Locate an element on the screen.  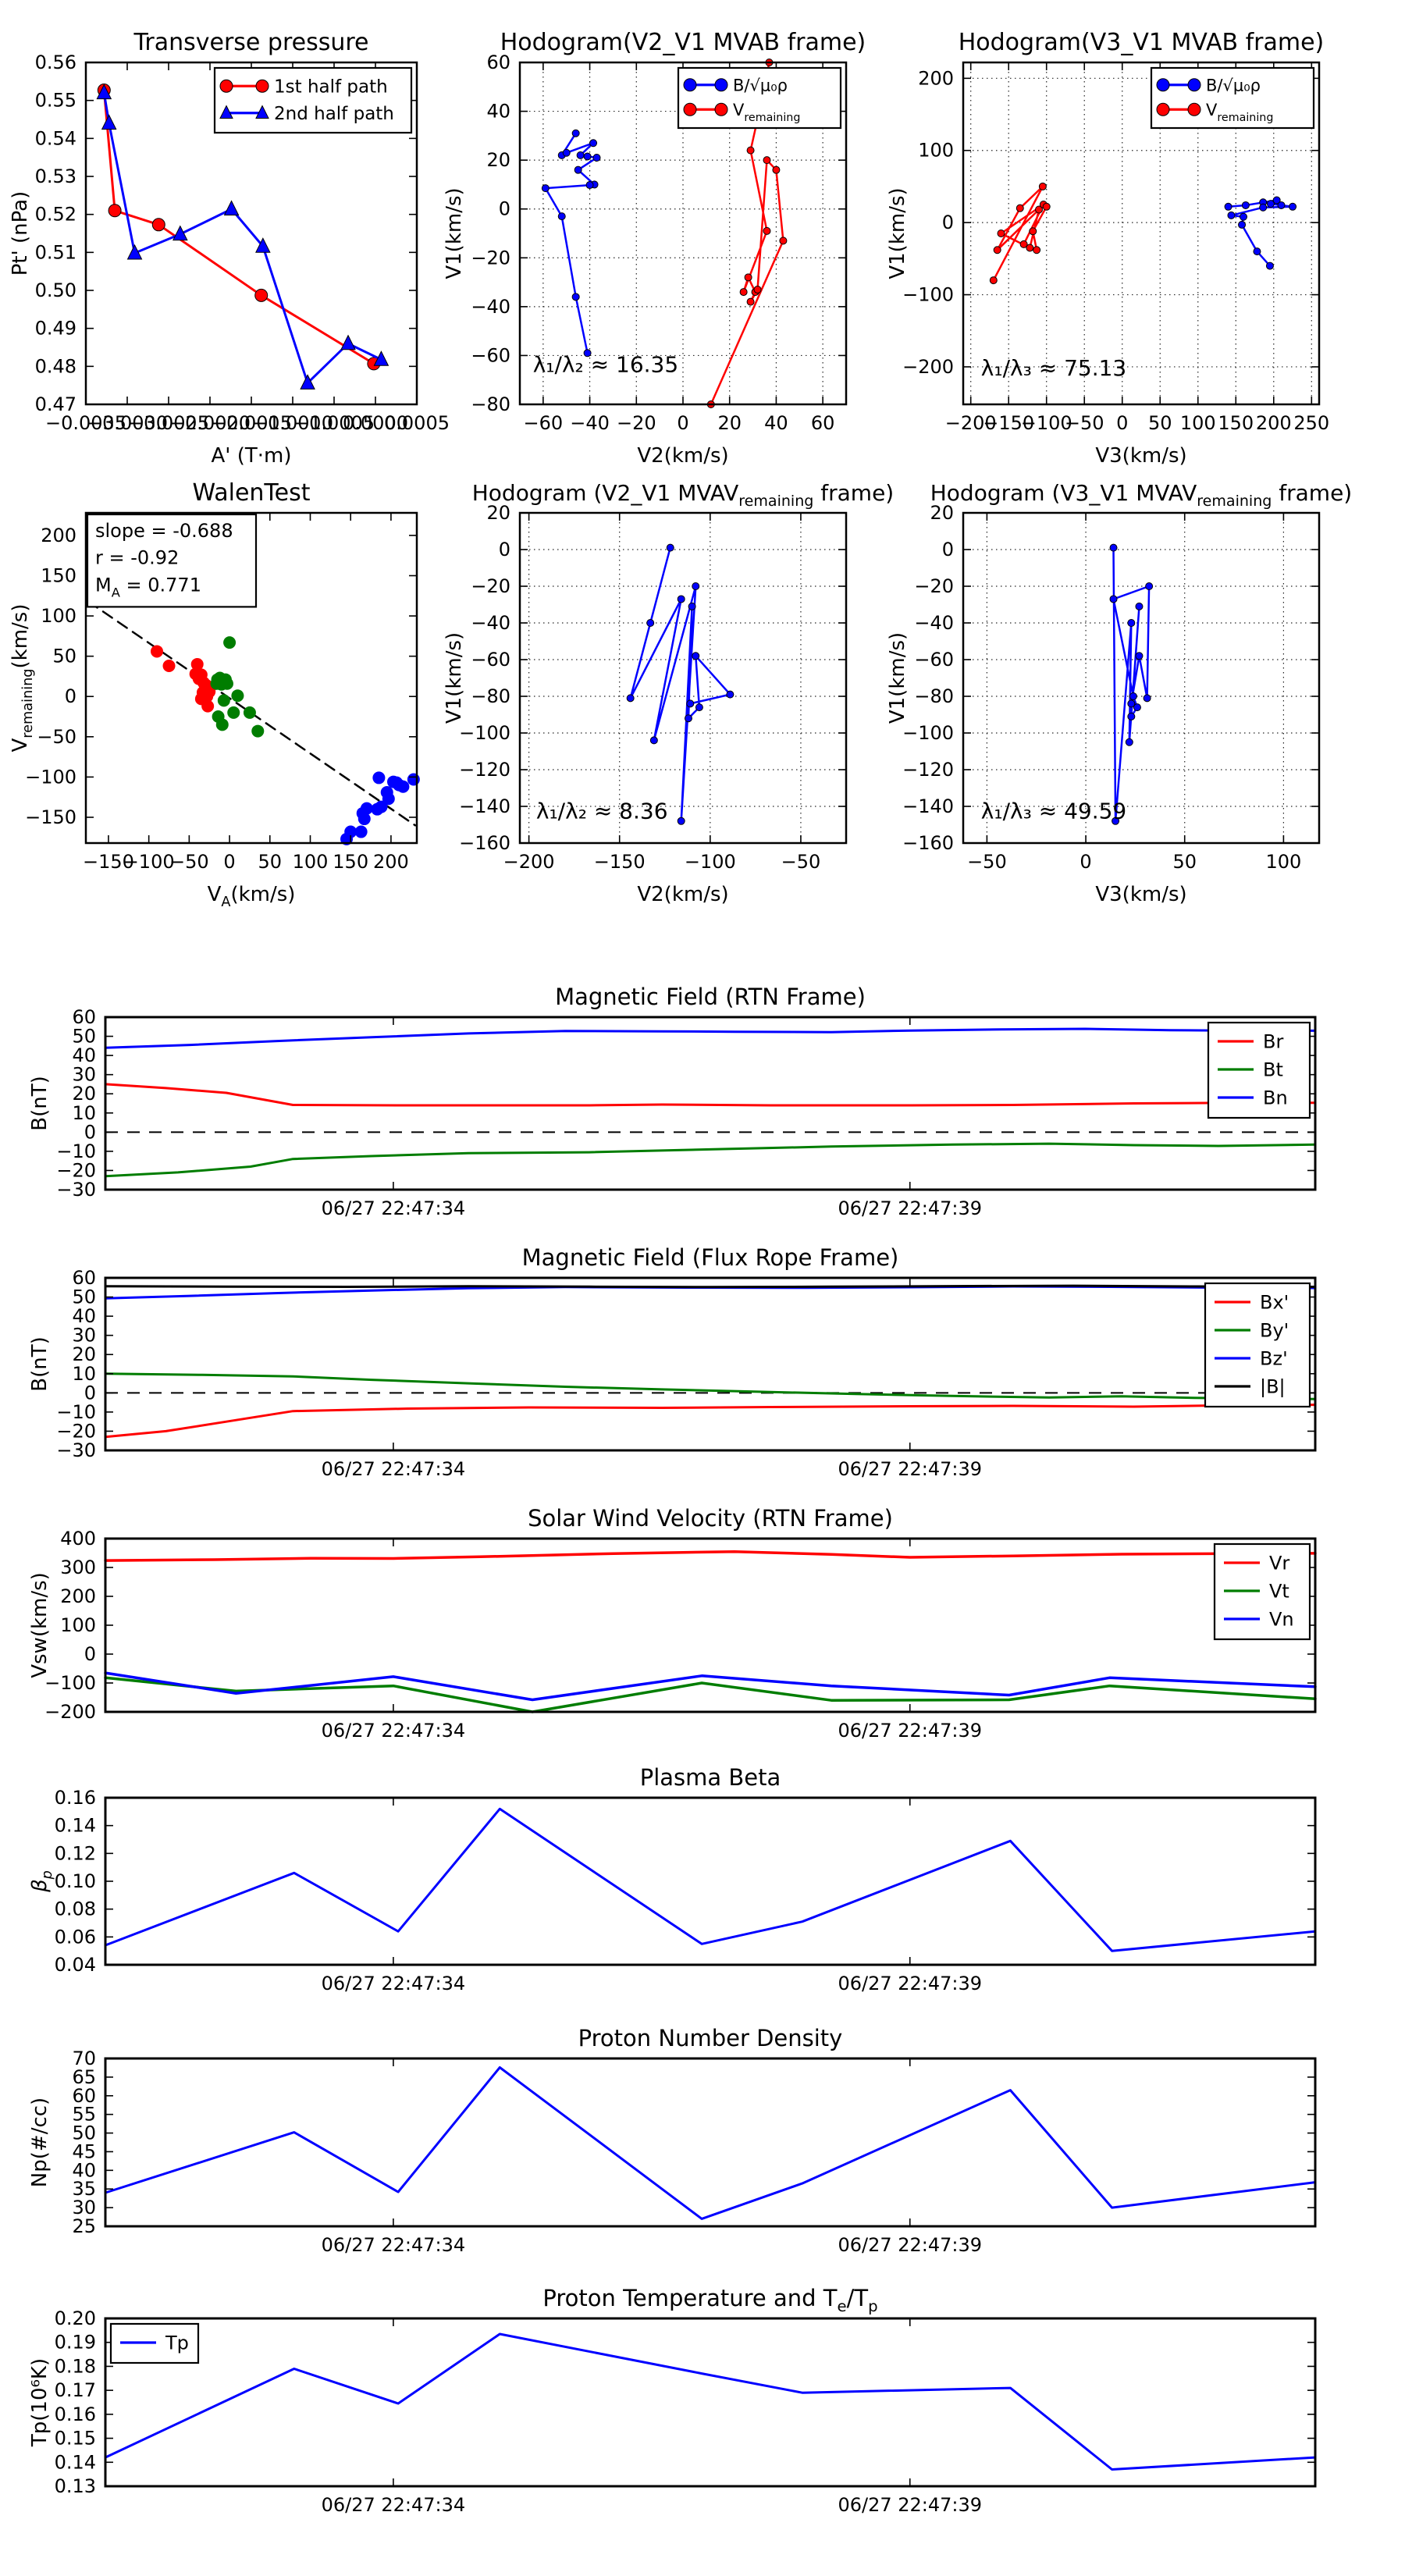
svg-text: 0.53 is located at coordinates (56, 176).